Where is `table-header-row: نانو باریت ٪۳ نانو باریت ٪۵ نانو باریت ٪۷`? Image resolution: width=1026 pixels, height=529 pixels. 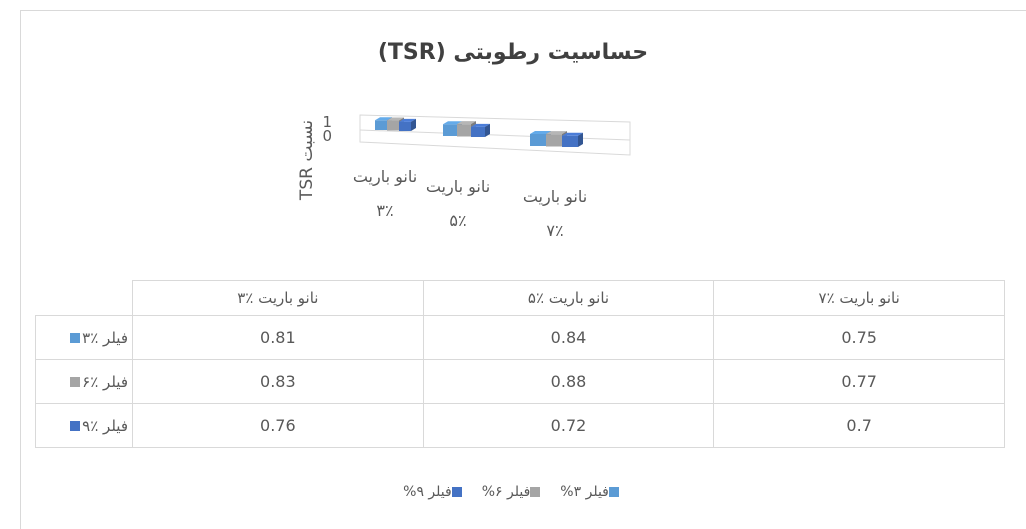 table-header-row: نانو باریت ٪۳ نانو باریت ٪۵ نانو باریت ٪۷ is located at coordinates (520, 298).